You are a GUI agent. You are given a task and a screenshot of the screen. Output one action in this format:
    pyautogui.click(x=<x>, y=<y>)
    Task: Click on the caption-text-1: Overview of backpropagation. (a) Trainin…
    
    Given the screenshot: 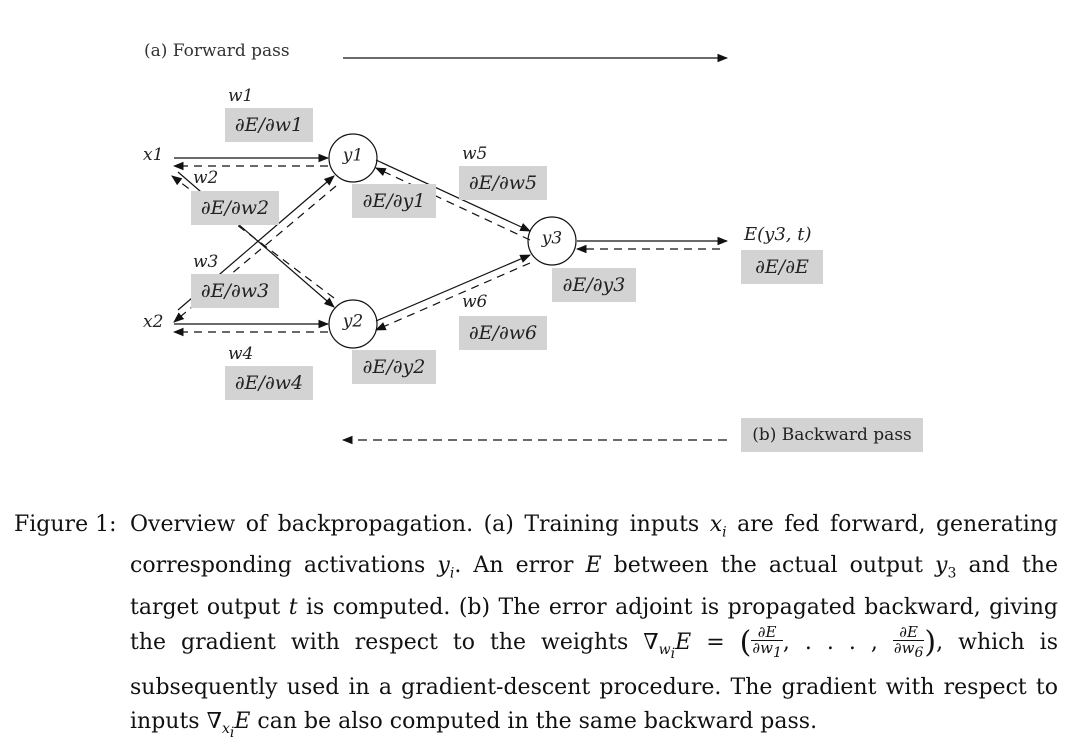 What is the action you would take?
    pyautogui.click(x=420, y=524)
    